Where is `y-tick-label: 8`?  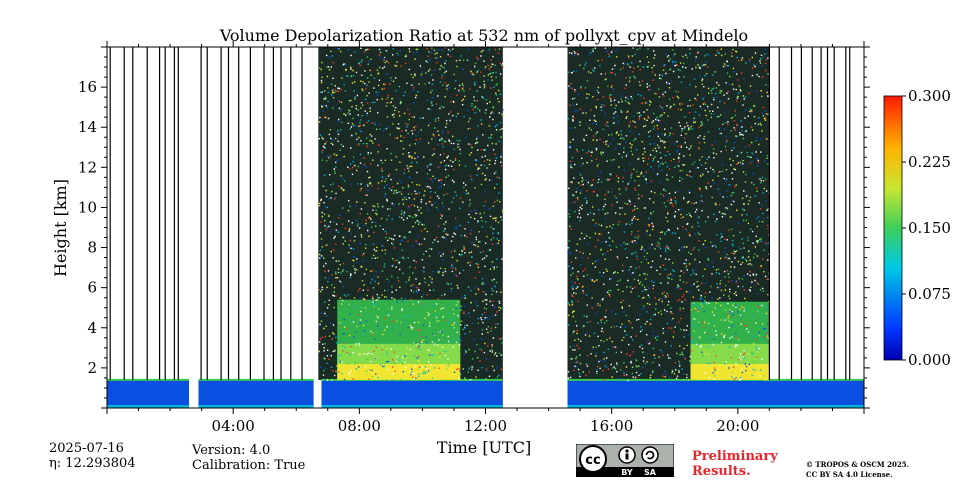 y-tick-label: 8 is located at coordinates (92, 248).